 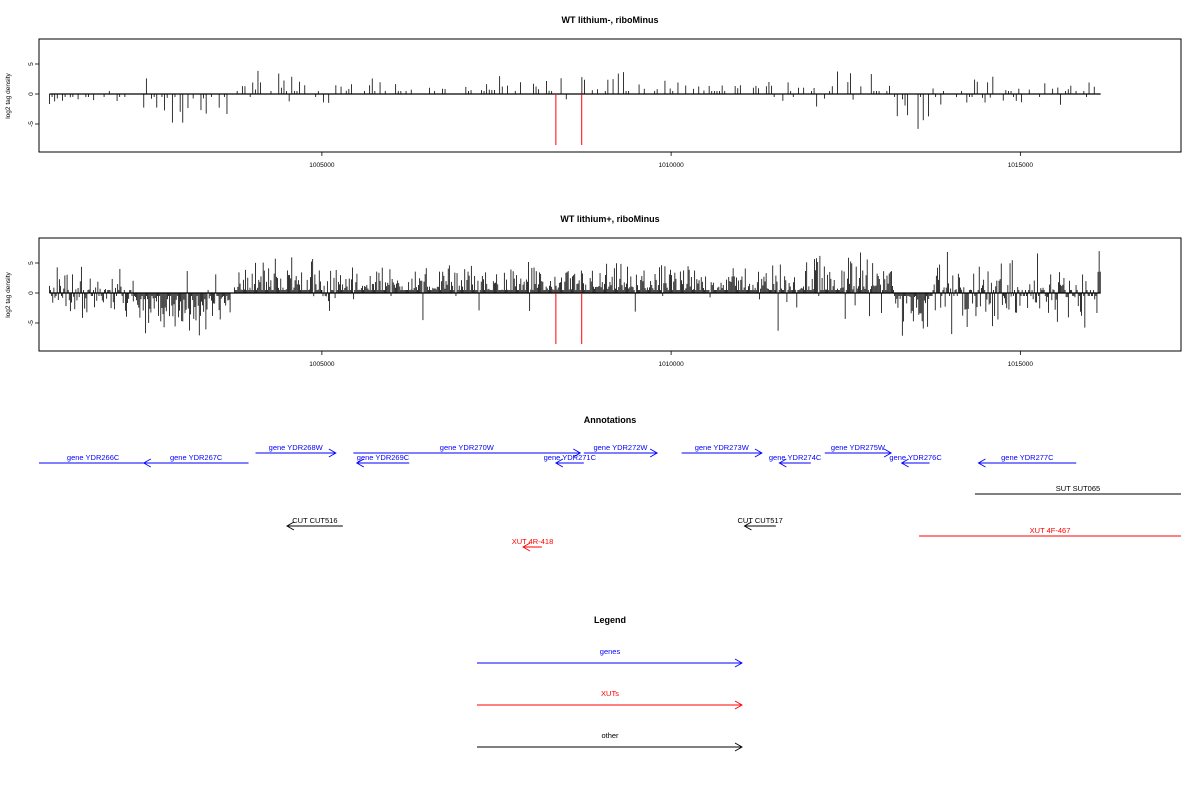 What do you see at coordinates (610, 735) in the screenshot?
I see `legend-label: other` at bounding box center [610, 735].